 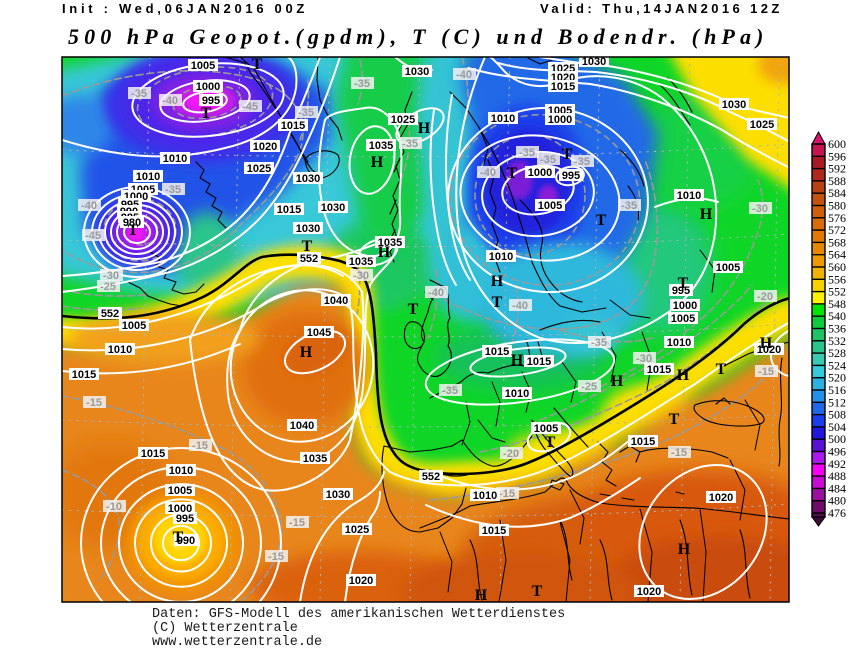 What do you see at coordinates (837, 218) in the screenshot?
I see `svg-text: 576` at bounding box center [837, 218].